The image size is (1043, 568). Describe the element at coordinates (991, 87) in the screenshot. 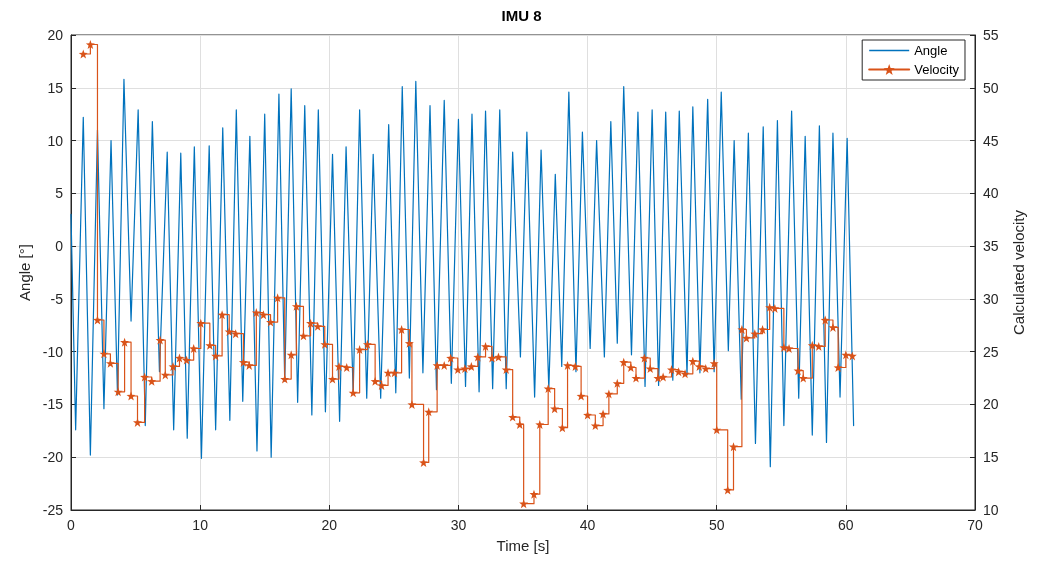

I see `y2-tick-label: 50` at that location.